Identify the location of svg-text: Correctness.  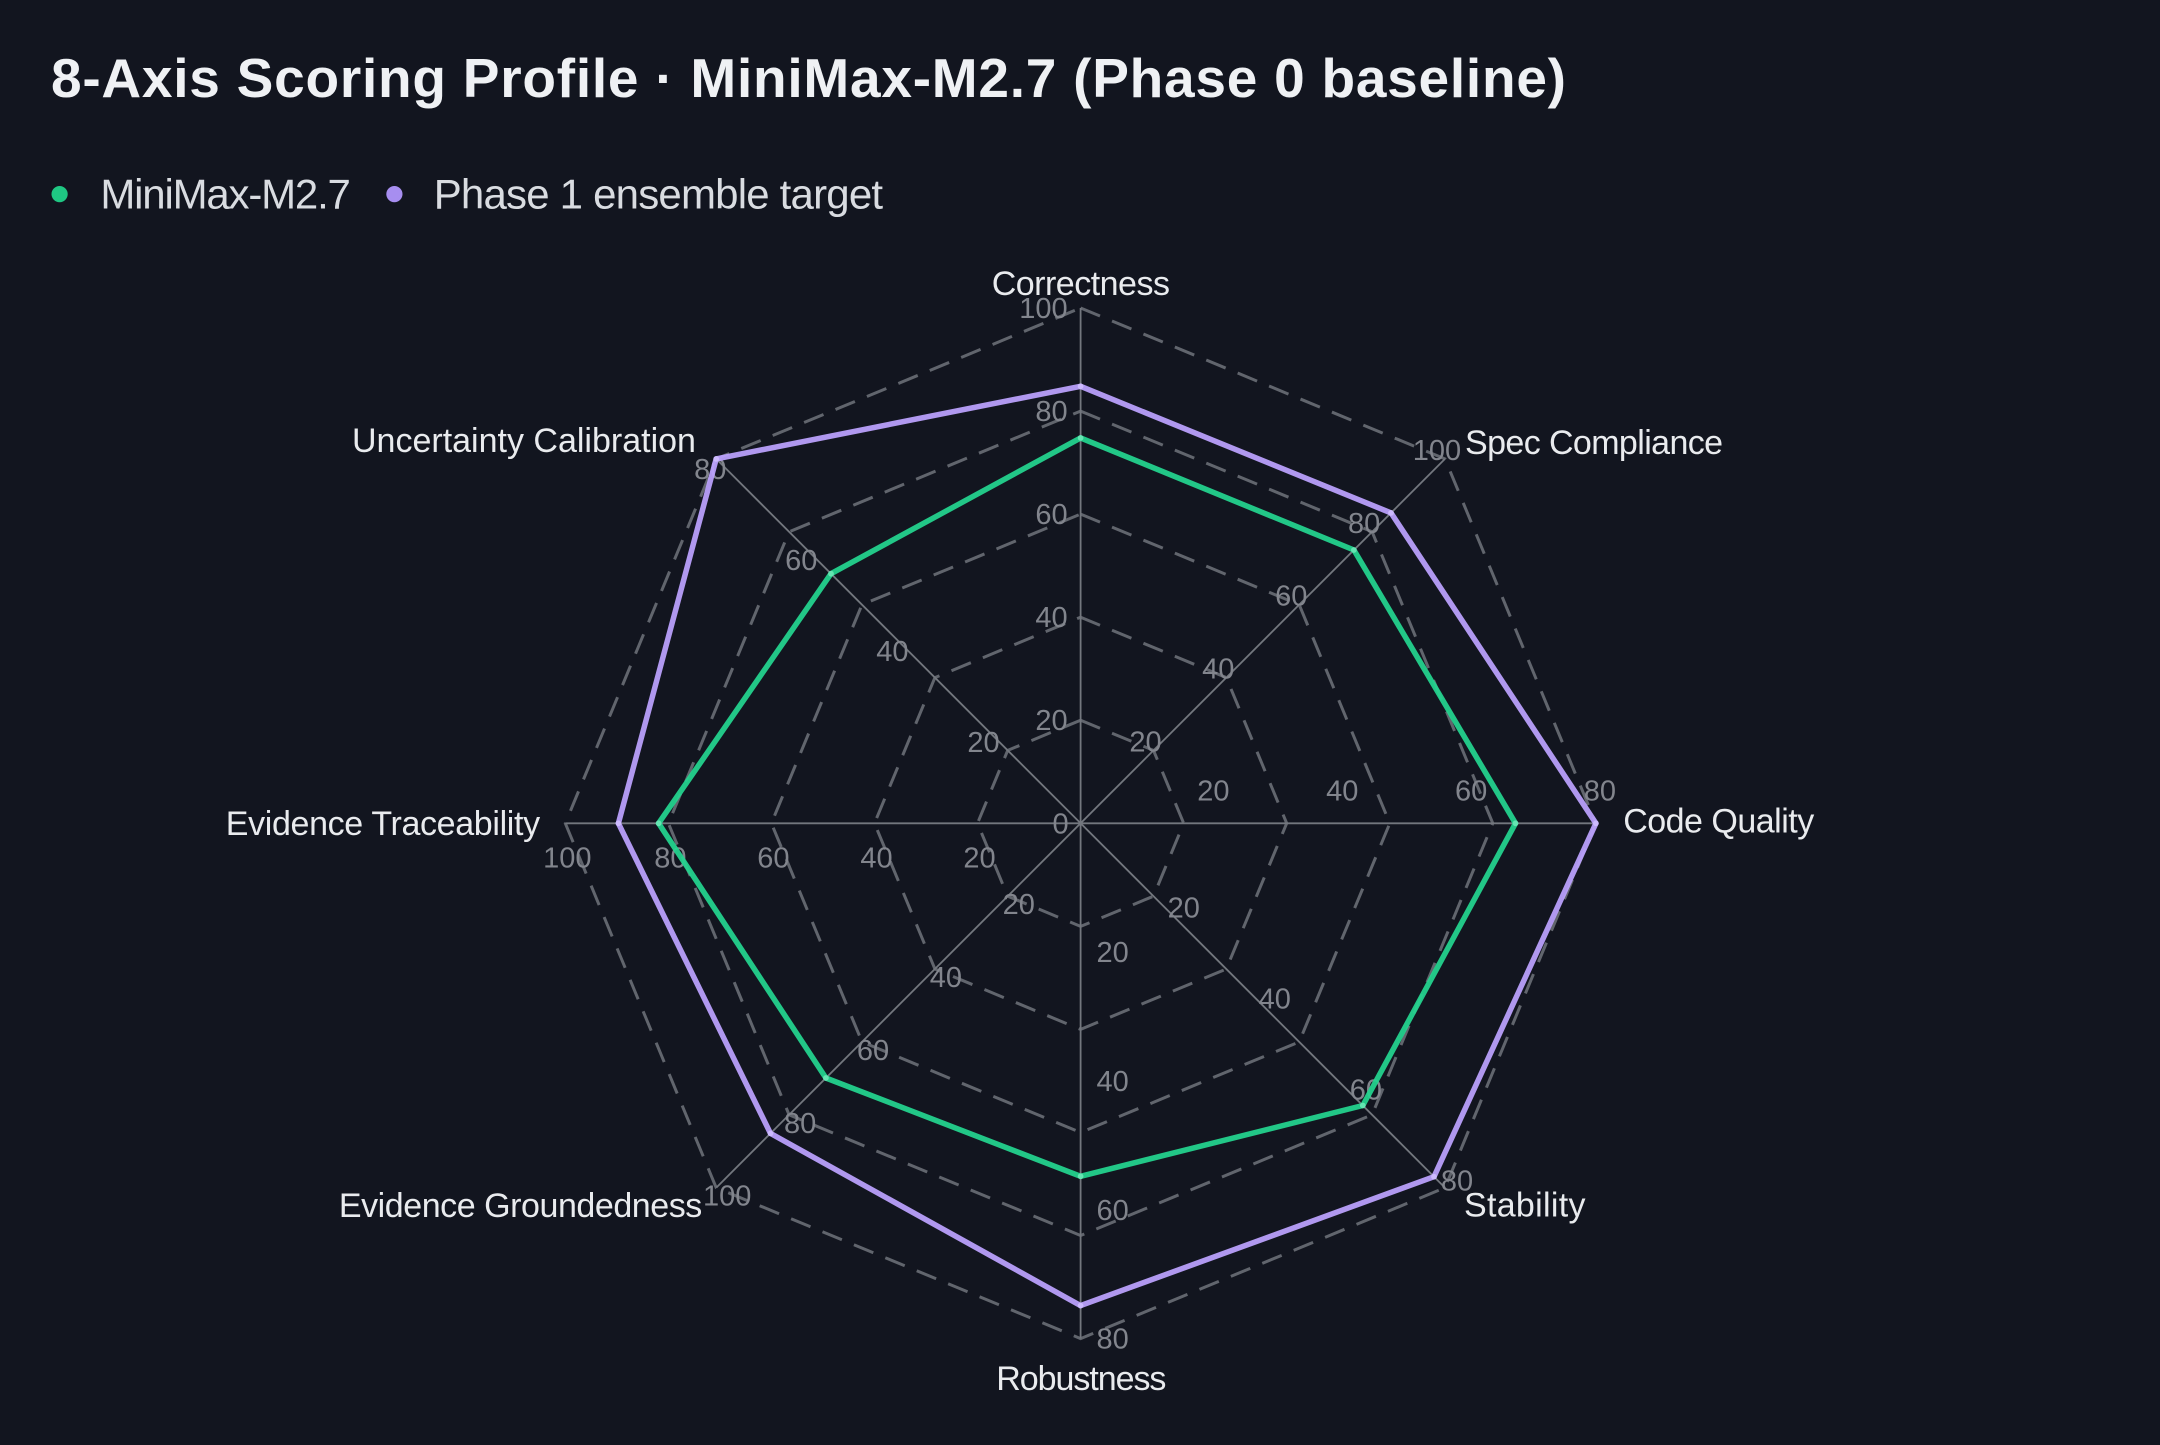
(1081, 284).